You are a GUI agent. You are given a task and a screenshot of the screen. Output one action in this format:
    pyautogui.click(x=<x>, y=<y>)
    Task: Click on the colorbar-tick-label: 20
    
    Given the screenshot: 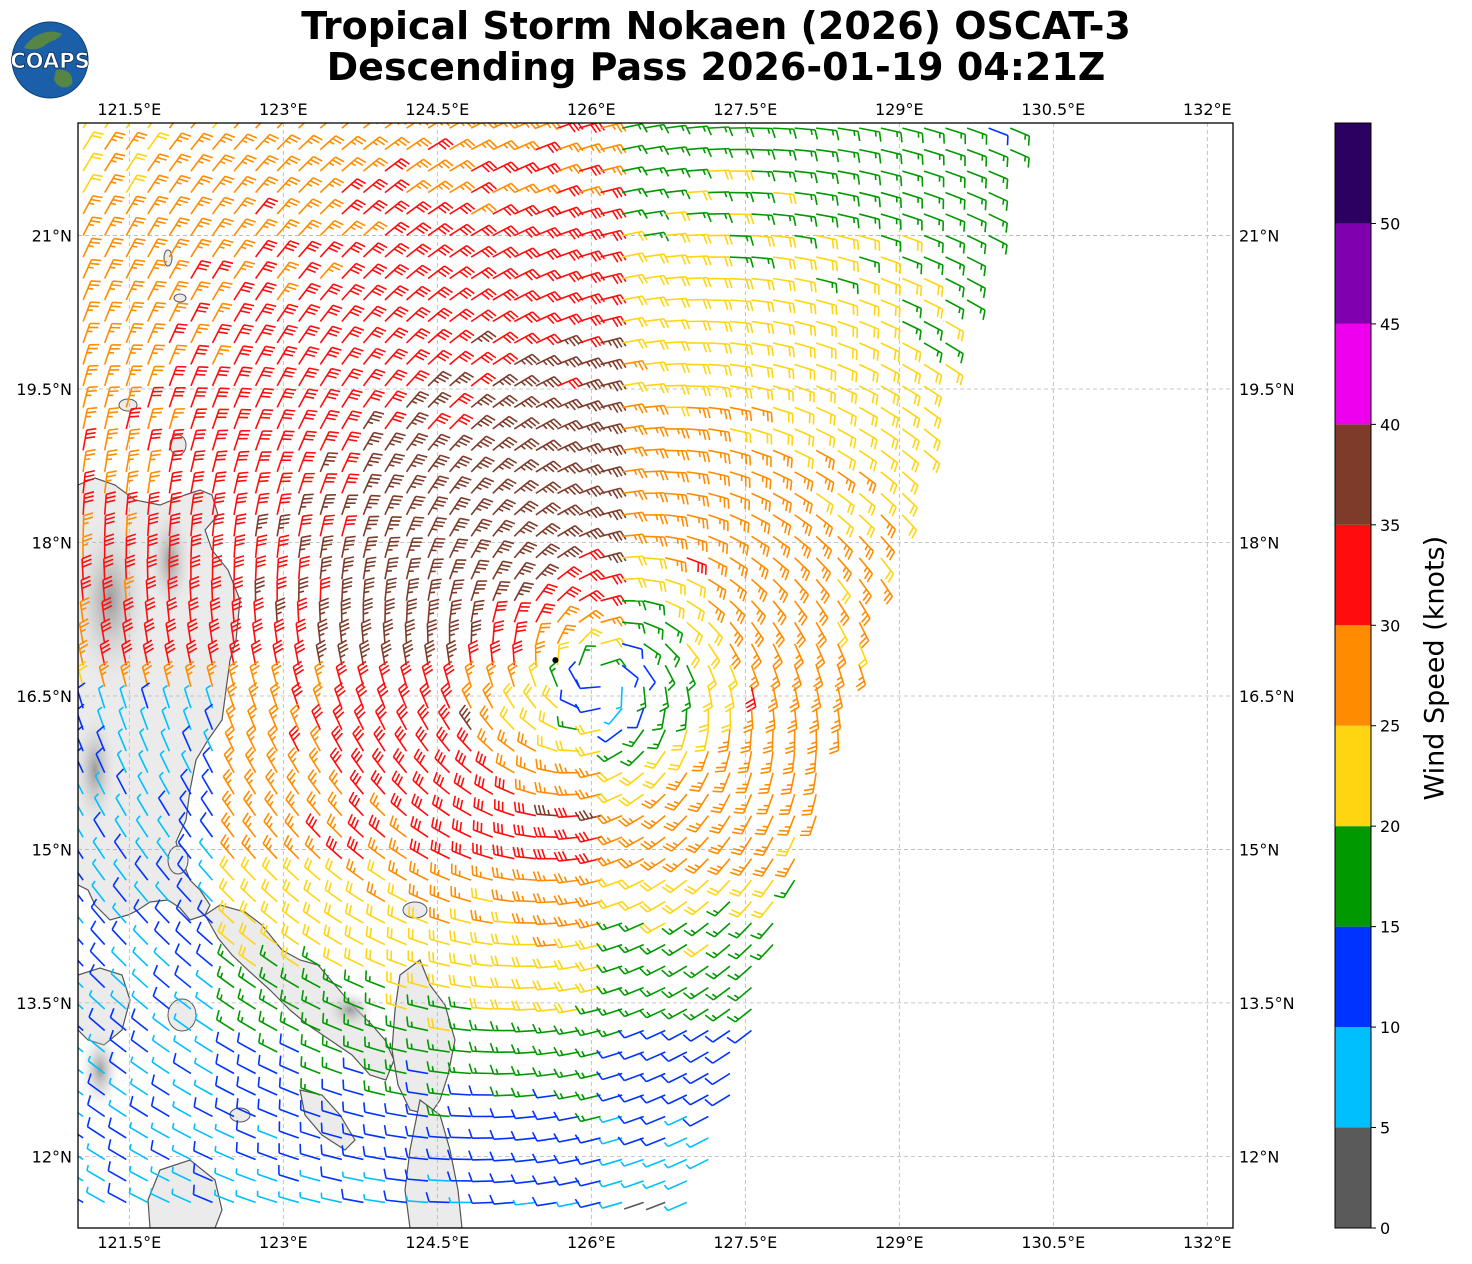 What is the action you would take?
    pyautogui.click(x=1390, y=826)
    